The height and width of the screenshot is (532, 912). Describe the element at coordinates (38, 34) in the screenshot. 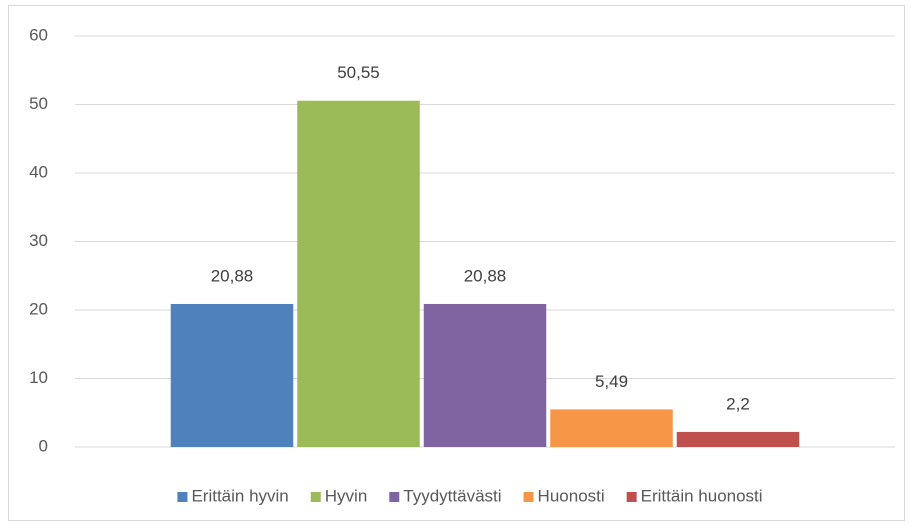

I see `y-tick-label: 60` at that location.